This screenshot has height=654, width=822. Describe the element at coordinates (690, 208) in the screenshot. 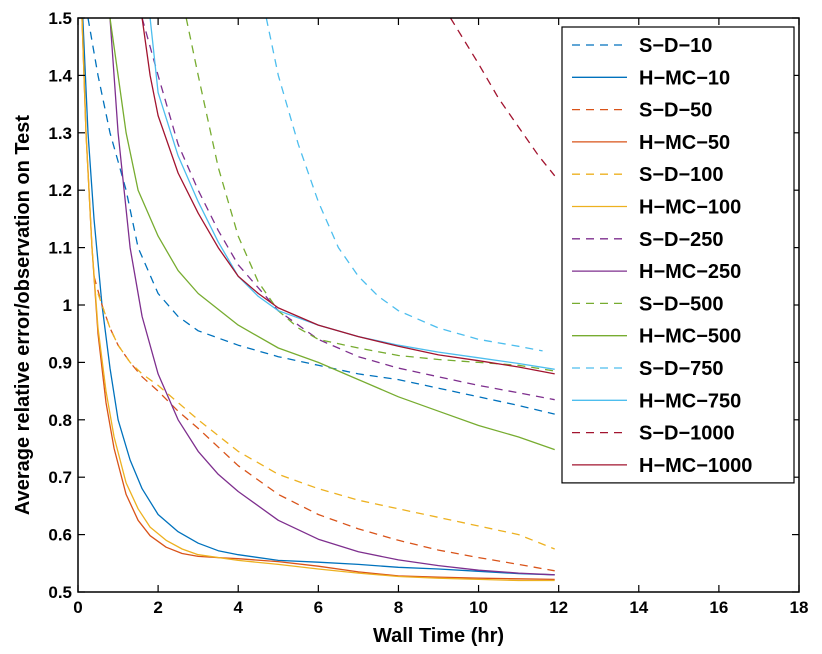

I see `legend-label: H−MC−100` at that location.